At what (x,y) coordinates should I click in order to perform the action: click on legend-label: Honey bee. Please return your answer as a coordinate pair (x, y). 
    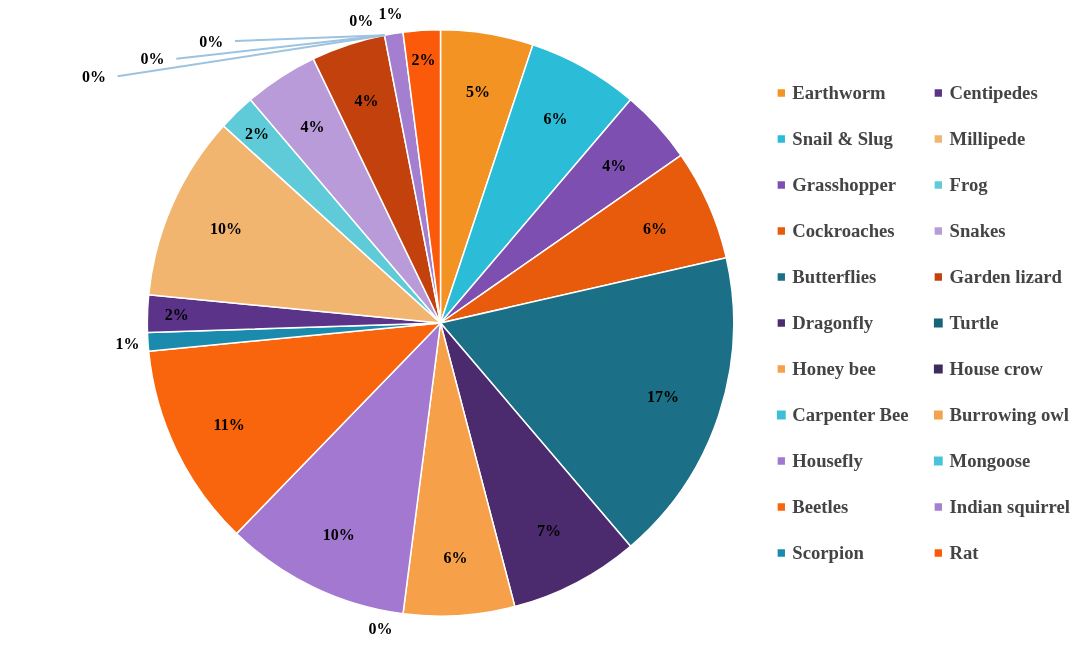
    Looking at the image, I should click on (834, 368).